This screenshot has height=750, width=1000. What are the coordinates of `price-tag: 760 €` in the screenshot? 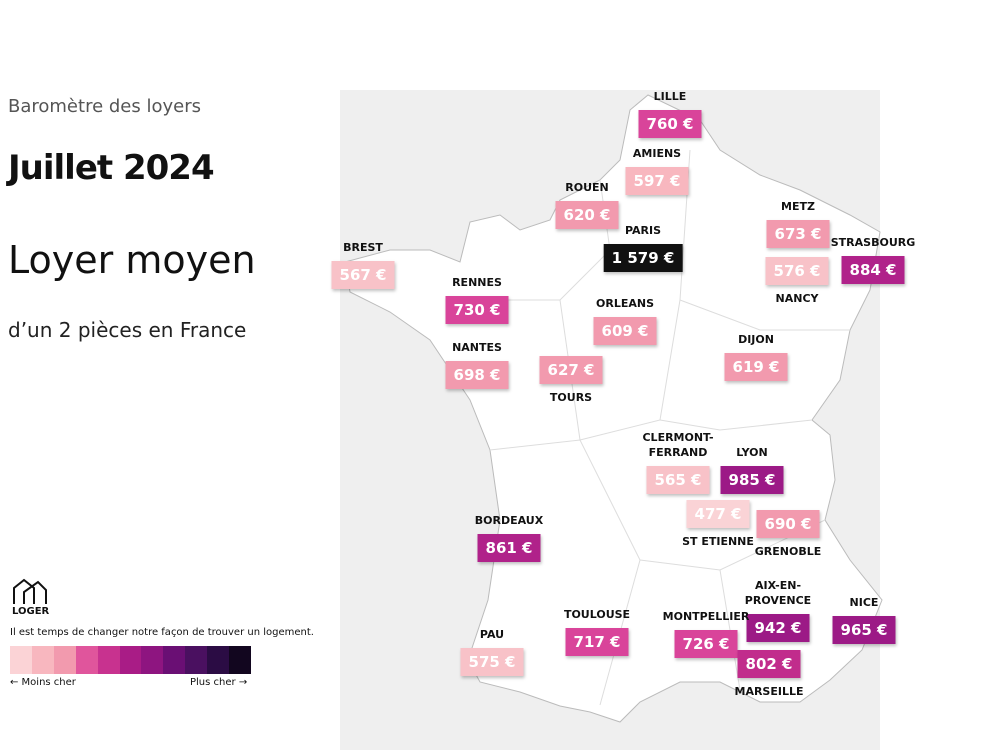 It's located at (670, 124).